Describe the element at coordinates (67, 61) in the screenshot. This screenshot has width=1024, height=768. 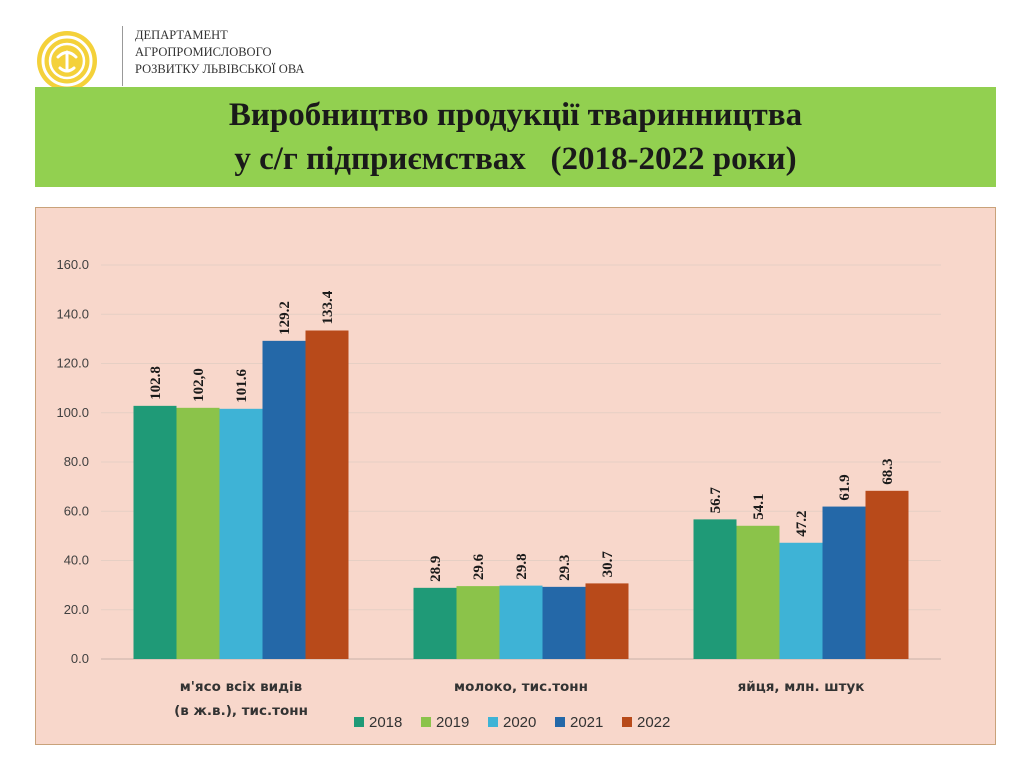
I see `department-logo` at that location.